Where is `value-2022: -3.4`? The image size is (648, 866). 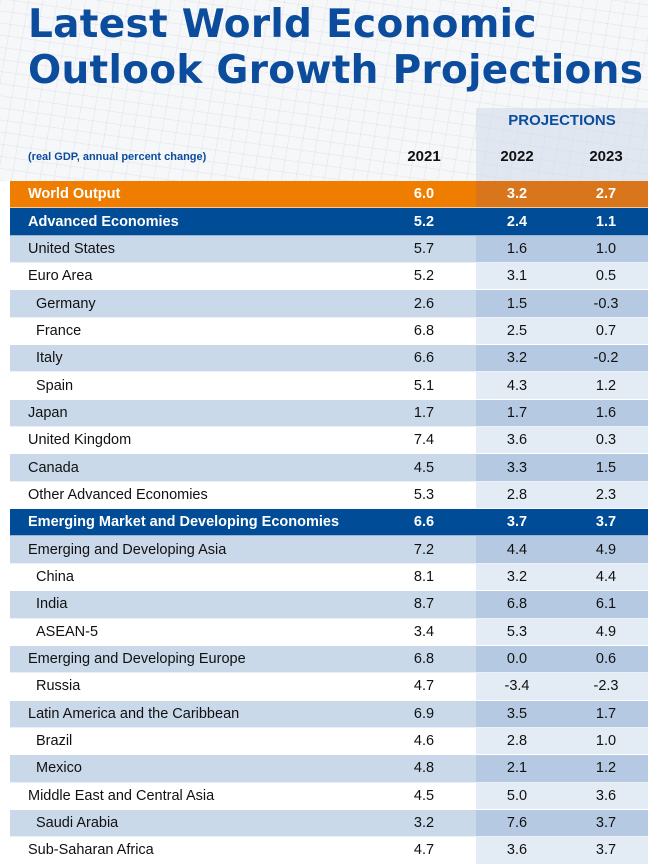 value-2022: -3.4 is located at coordinates (517, 686).